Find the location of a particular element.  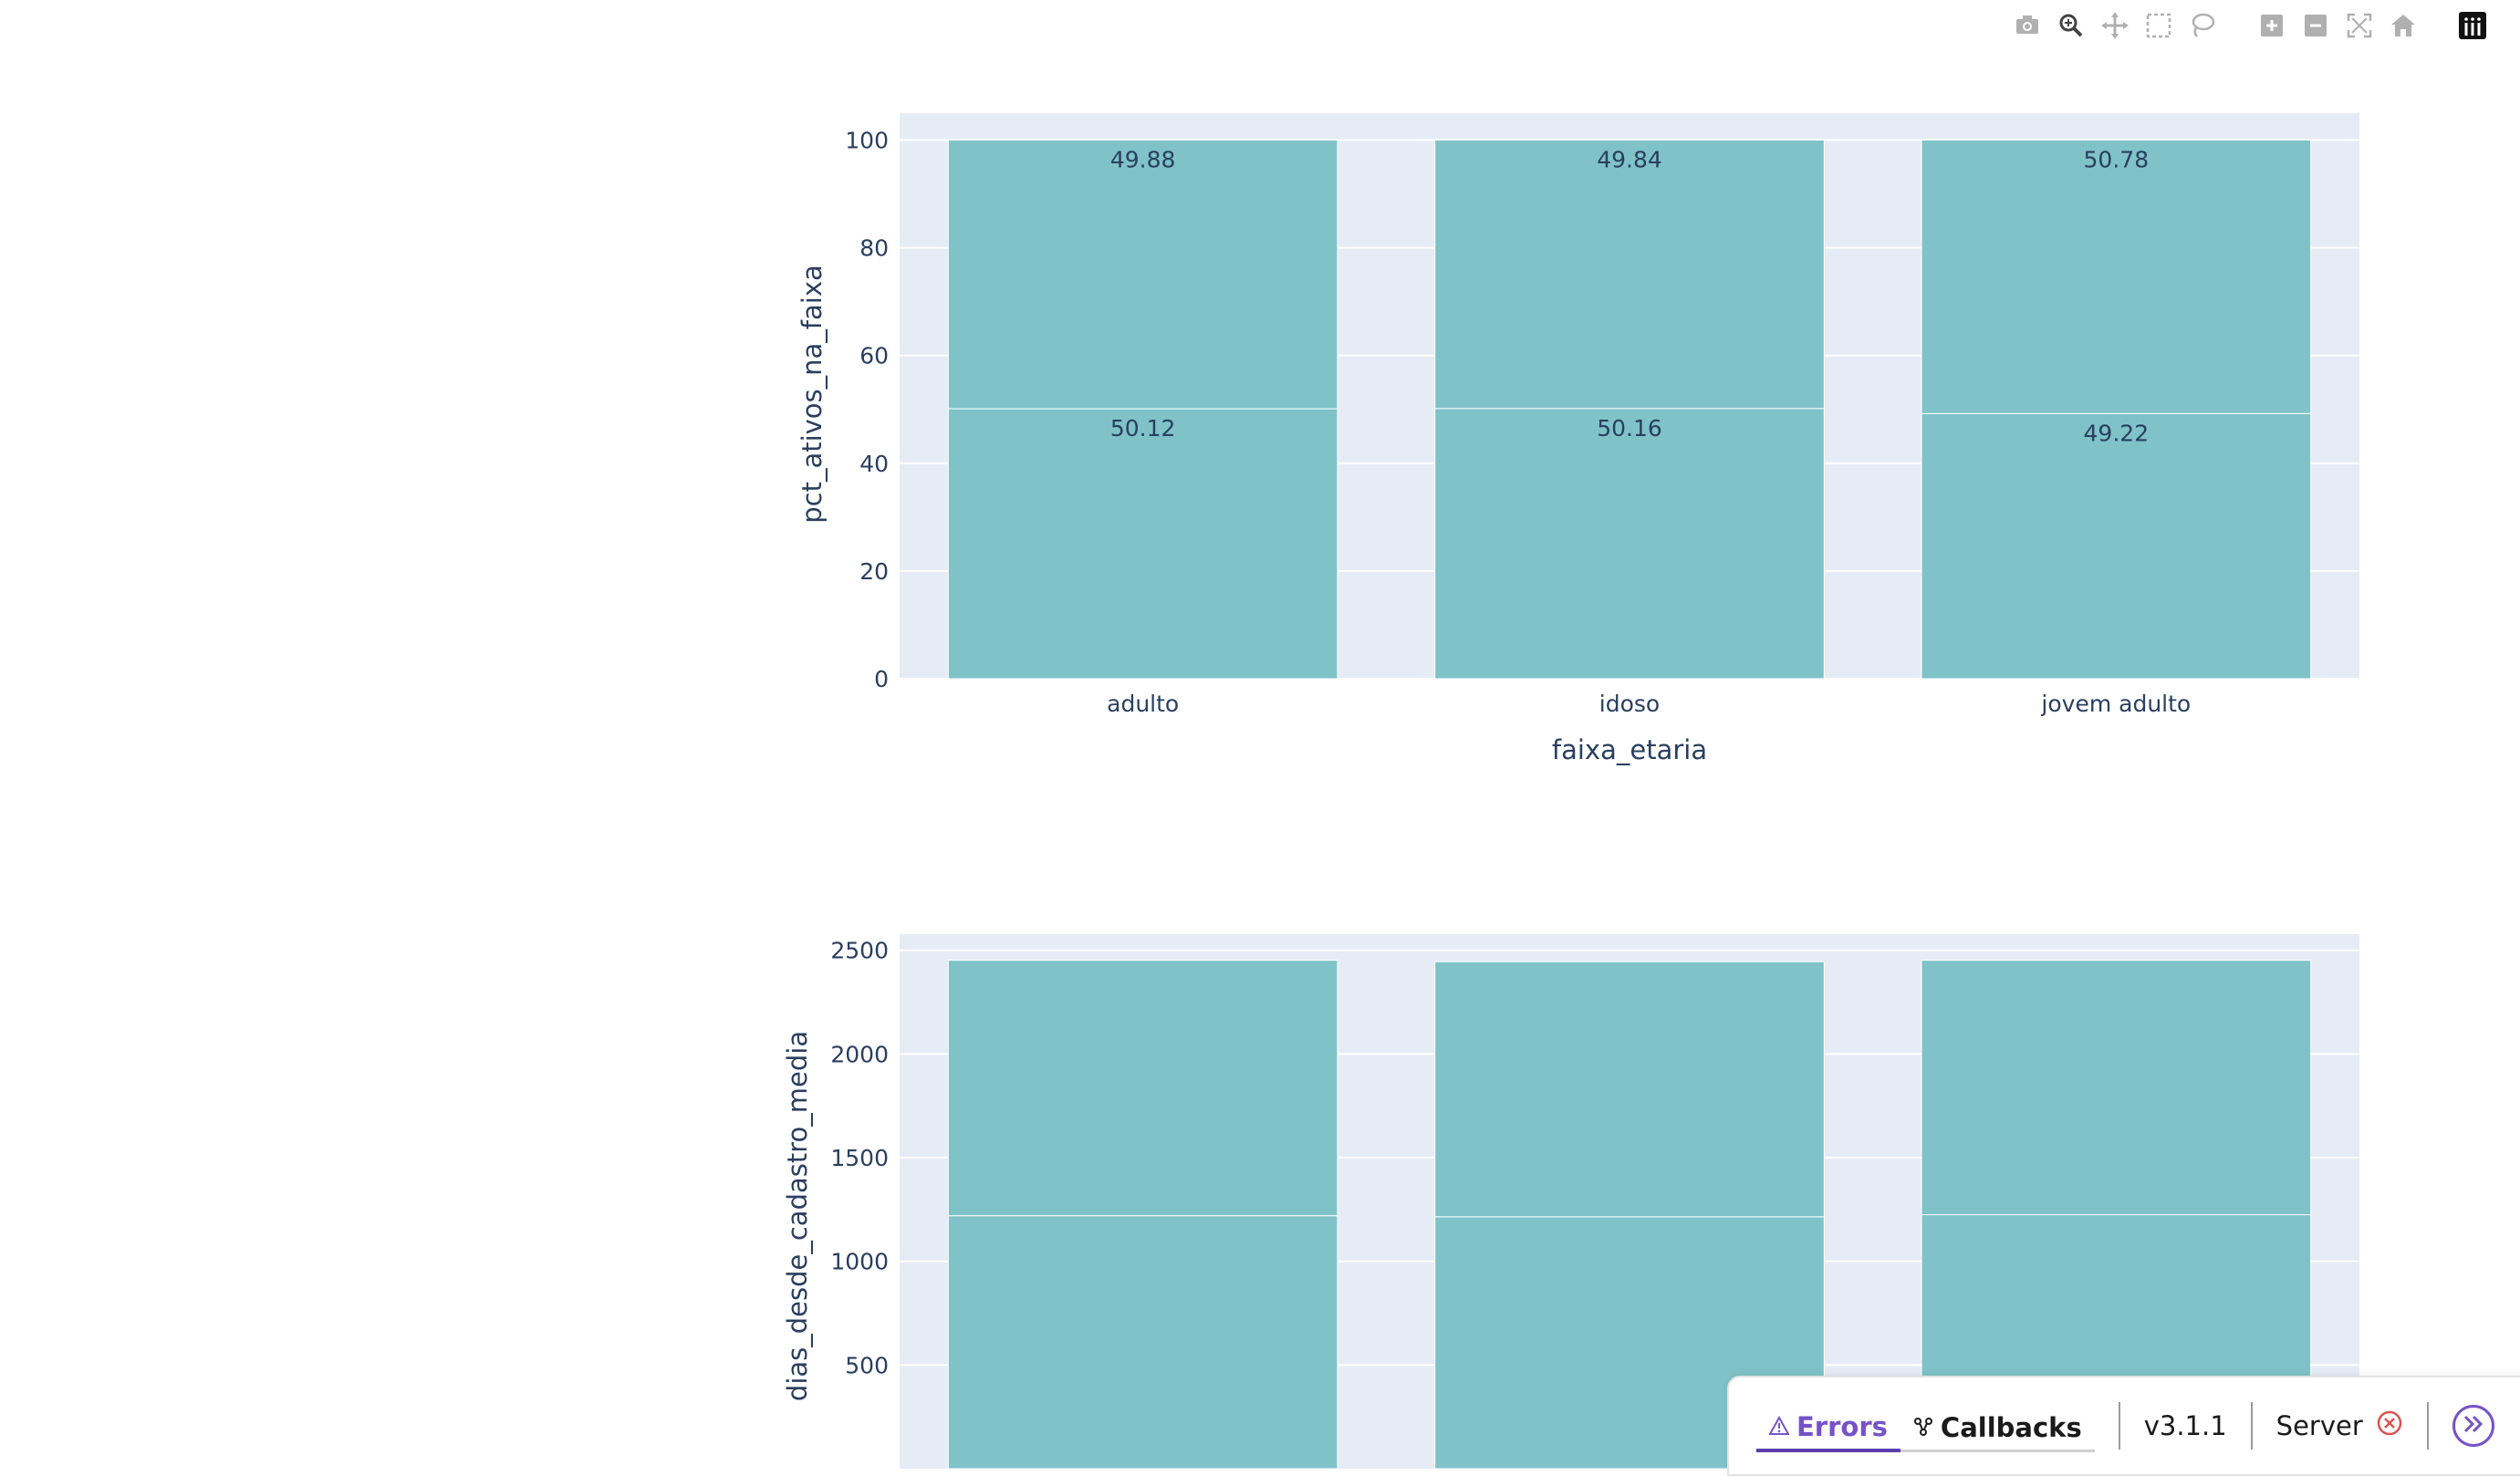

callbacks-tab: Callbacks is located at coordinates (1998, 1428).